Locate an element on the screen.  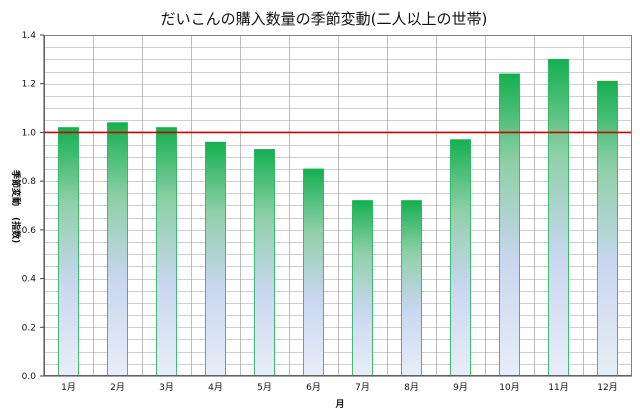
y-tick-label: 1.0 is located at coordinates (29, 133).